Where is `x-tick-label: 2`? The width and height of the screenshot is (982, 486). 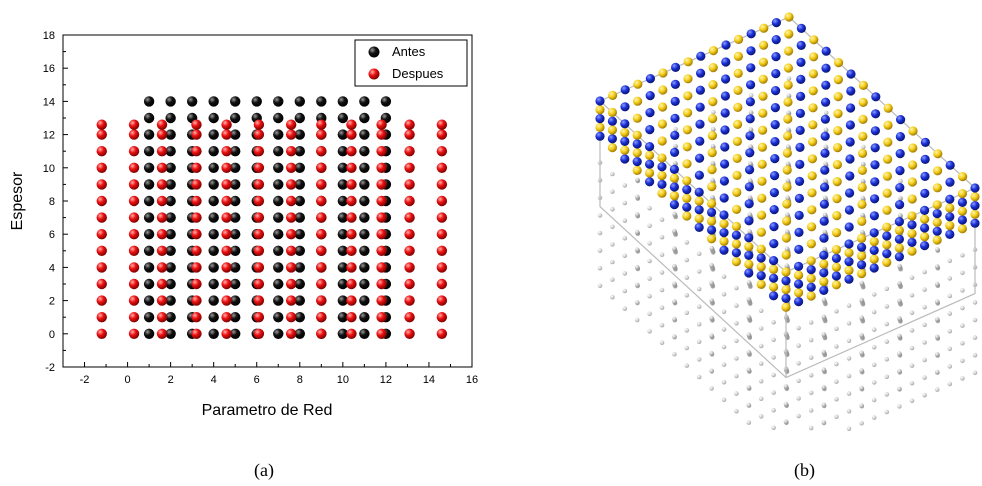
x-tick-label: 2 is located at coordinates (171, 380).